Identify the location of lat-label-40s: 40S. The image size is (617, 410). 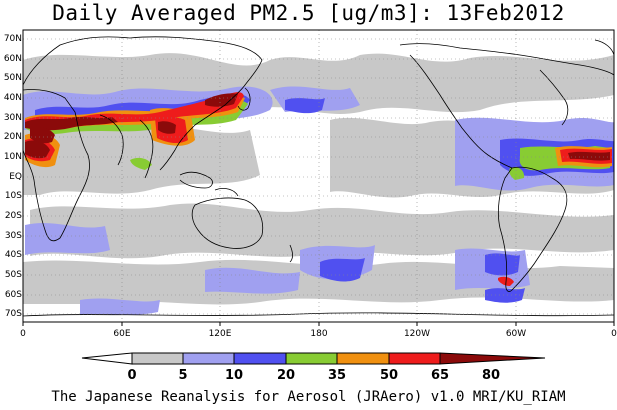
(13, 255).